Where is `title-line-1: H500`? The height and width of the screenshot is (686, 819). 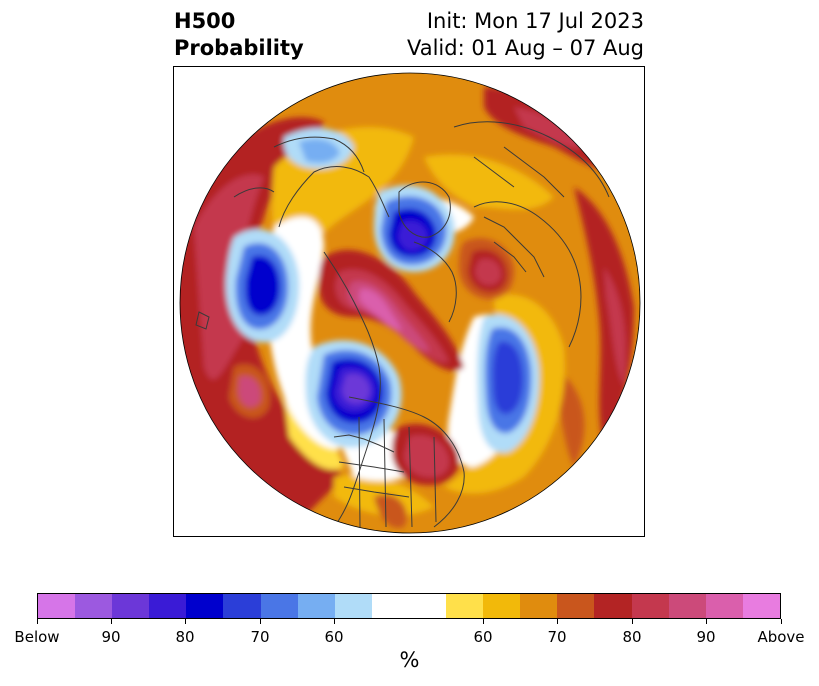 title-line-1: H500 is located at coordinates (205, 21).